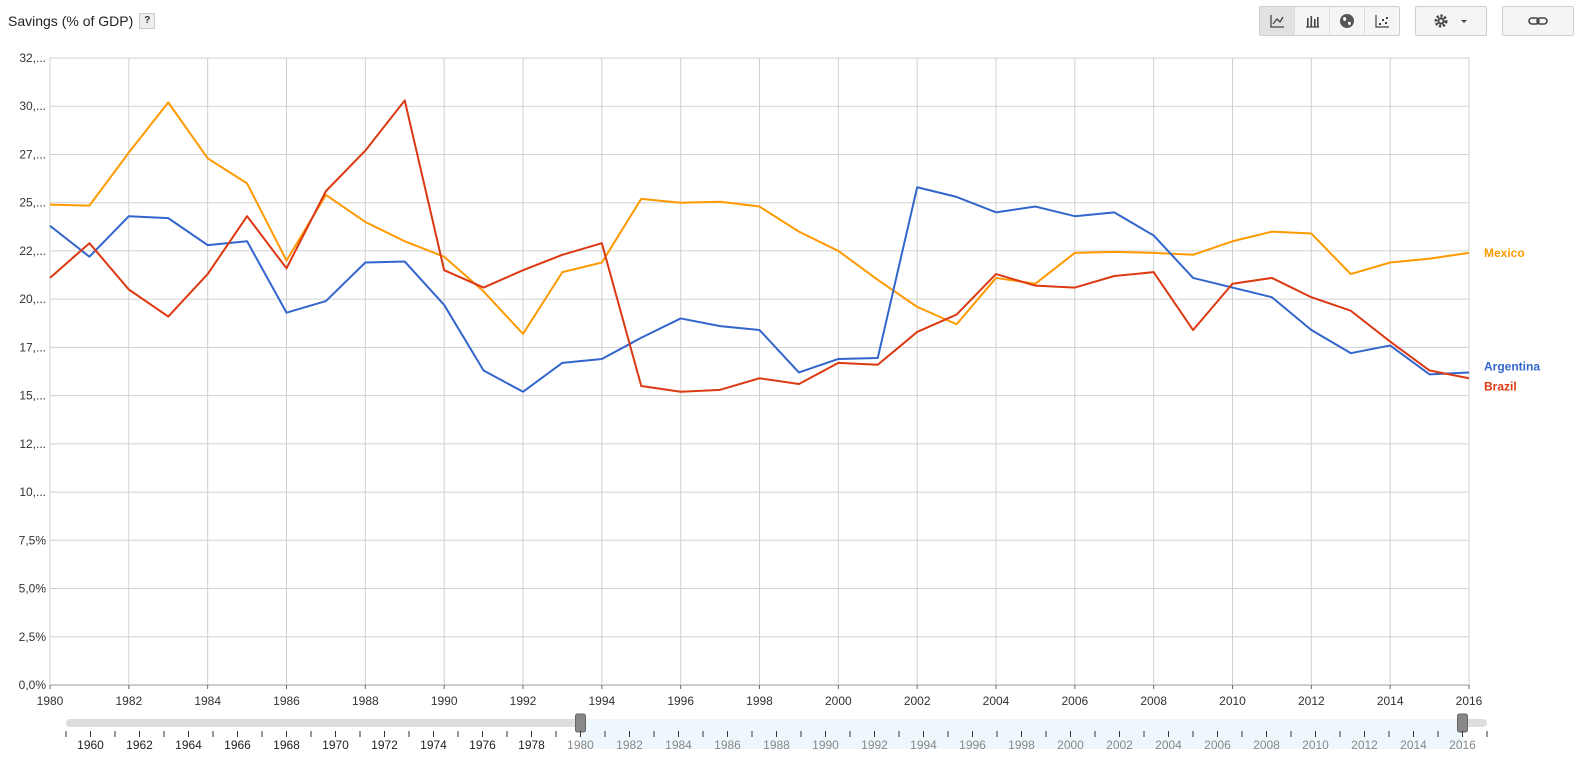 The image size is (1581, 764). I want to click on map-view-button, so click(1347, 21).